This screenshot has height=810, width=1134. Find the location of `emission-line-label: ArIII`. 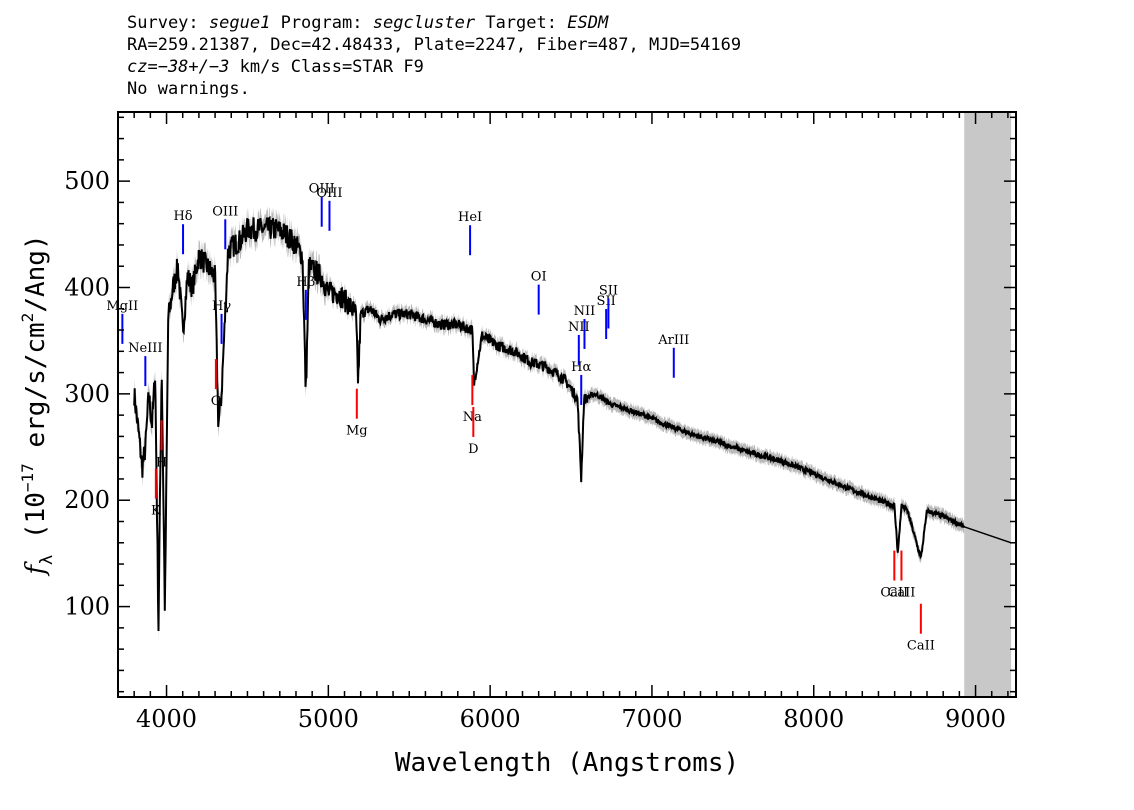

emission-line-label: ArIII is located at coordinates (673, 340).